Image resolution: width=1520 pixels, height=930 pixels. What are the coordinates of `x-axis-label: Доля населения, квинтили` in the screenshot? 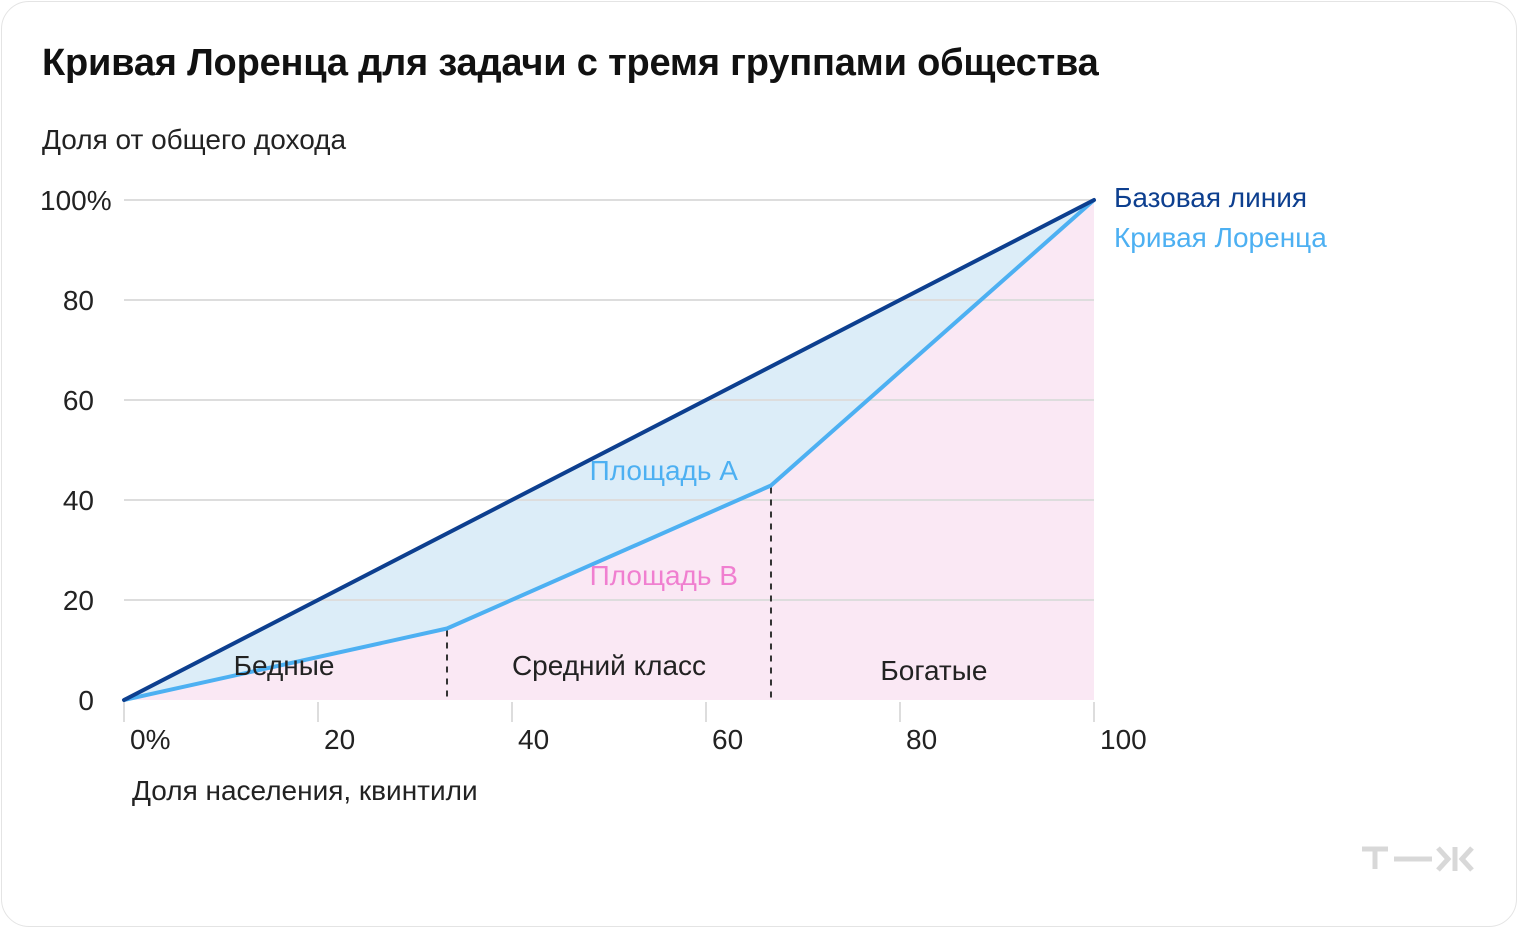 It's located at (305, 790).